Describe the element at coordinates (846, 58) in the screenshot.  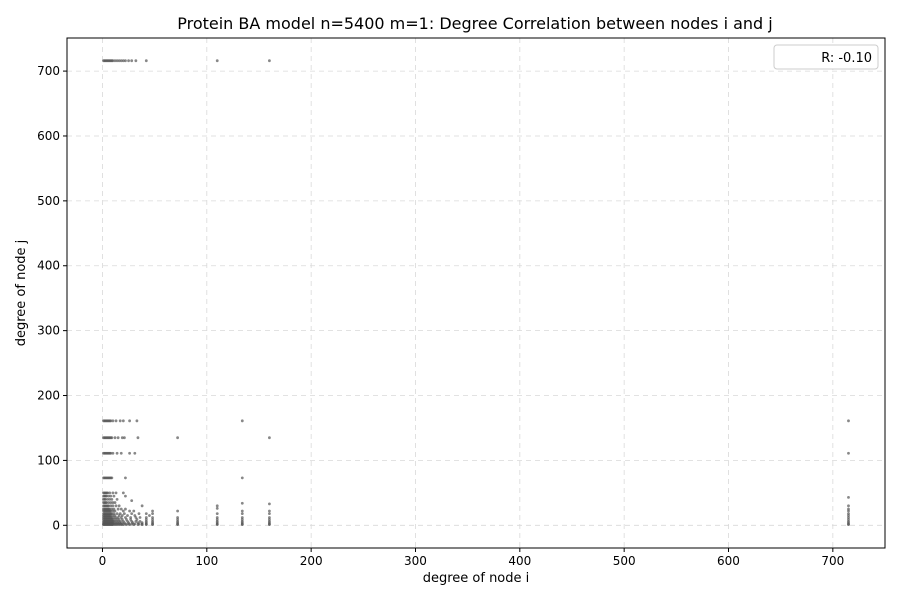
I see `legend-label: R: -0.10` at that location.